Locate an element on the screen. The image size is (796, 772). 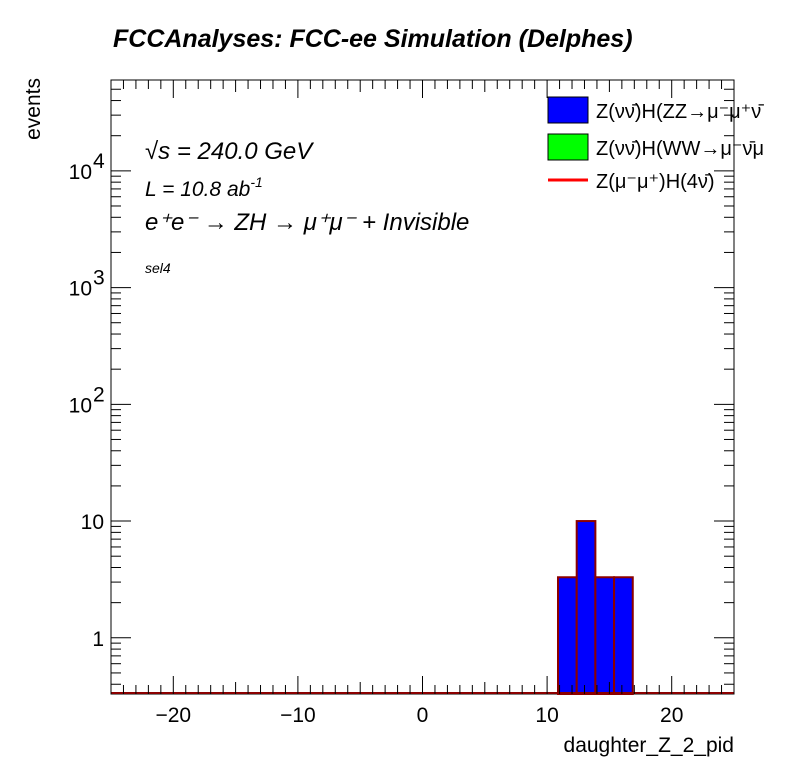
selection-annotation: sel4 is located at coordinates (158, 268).